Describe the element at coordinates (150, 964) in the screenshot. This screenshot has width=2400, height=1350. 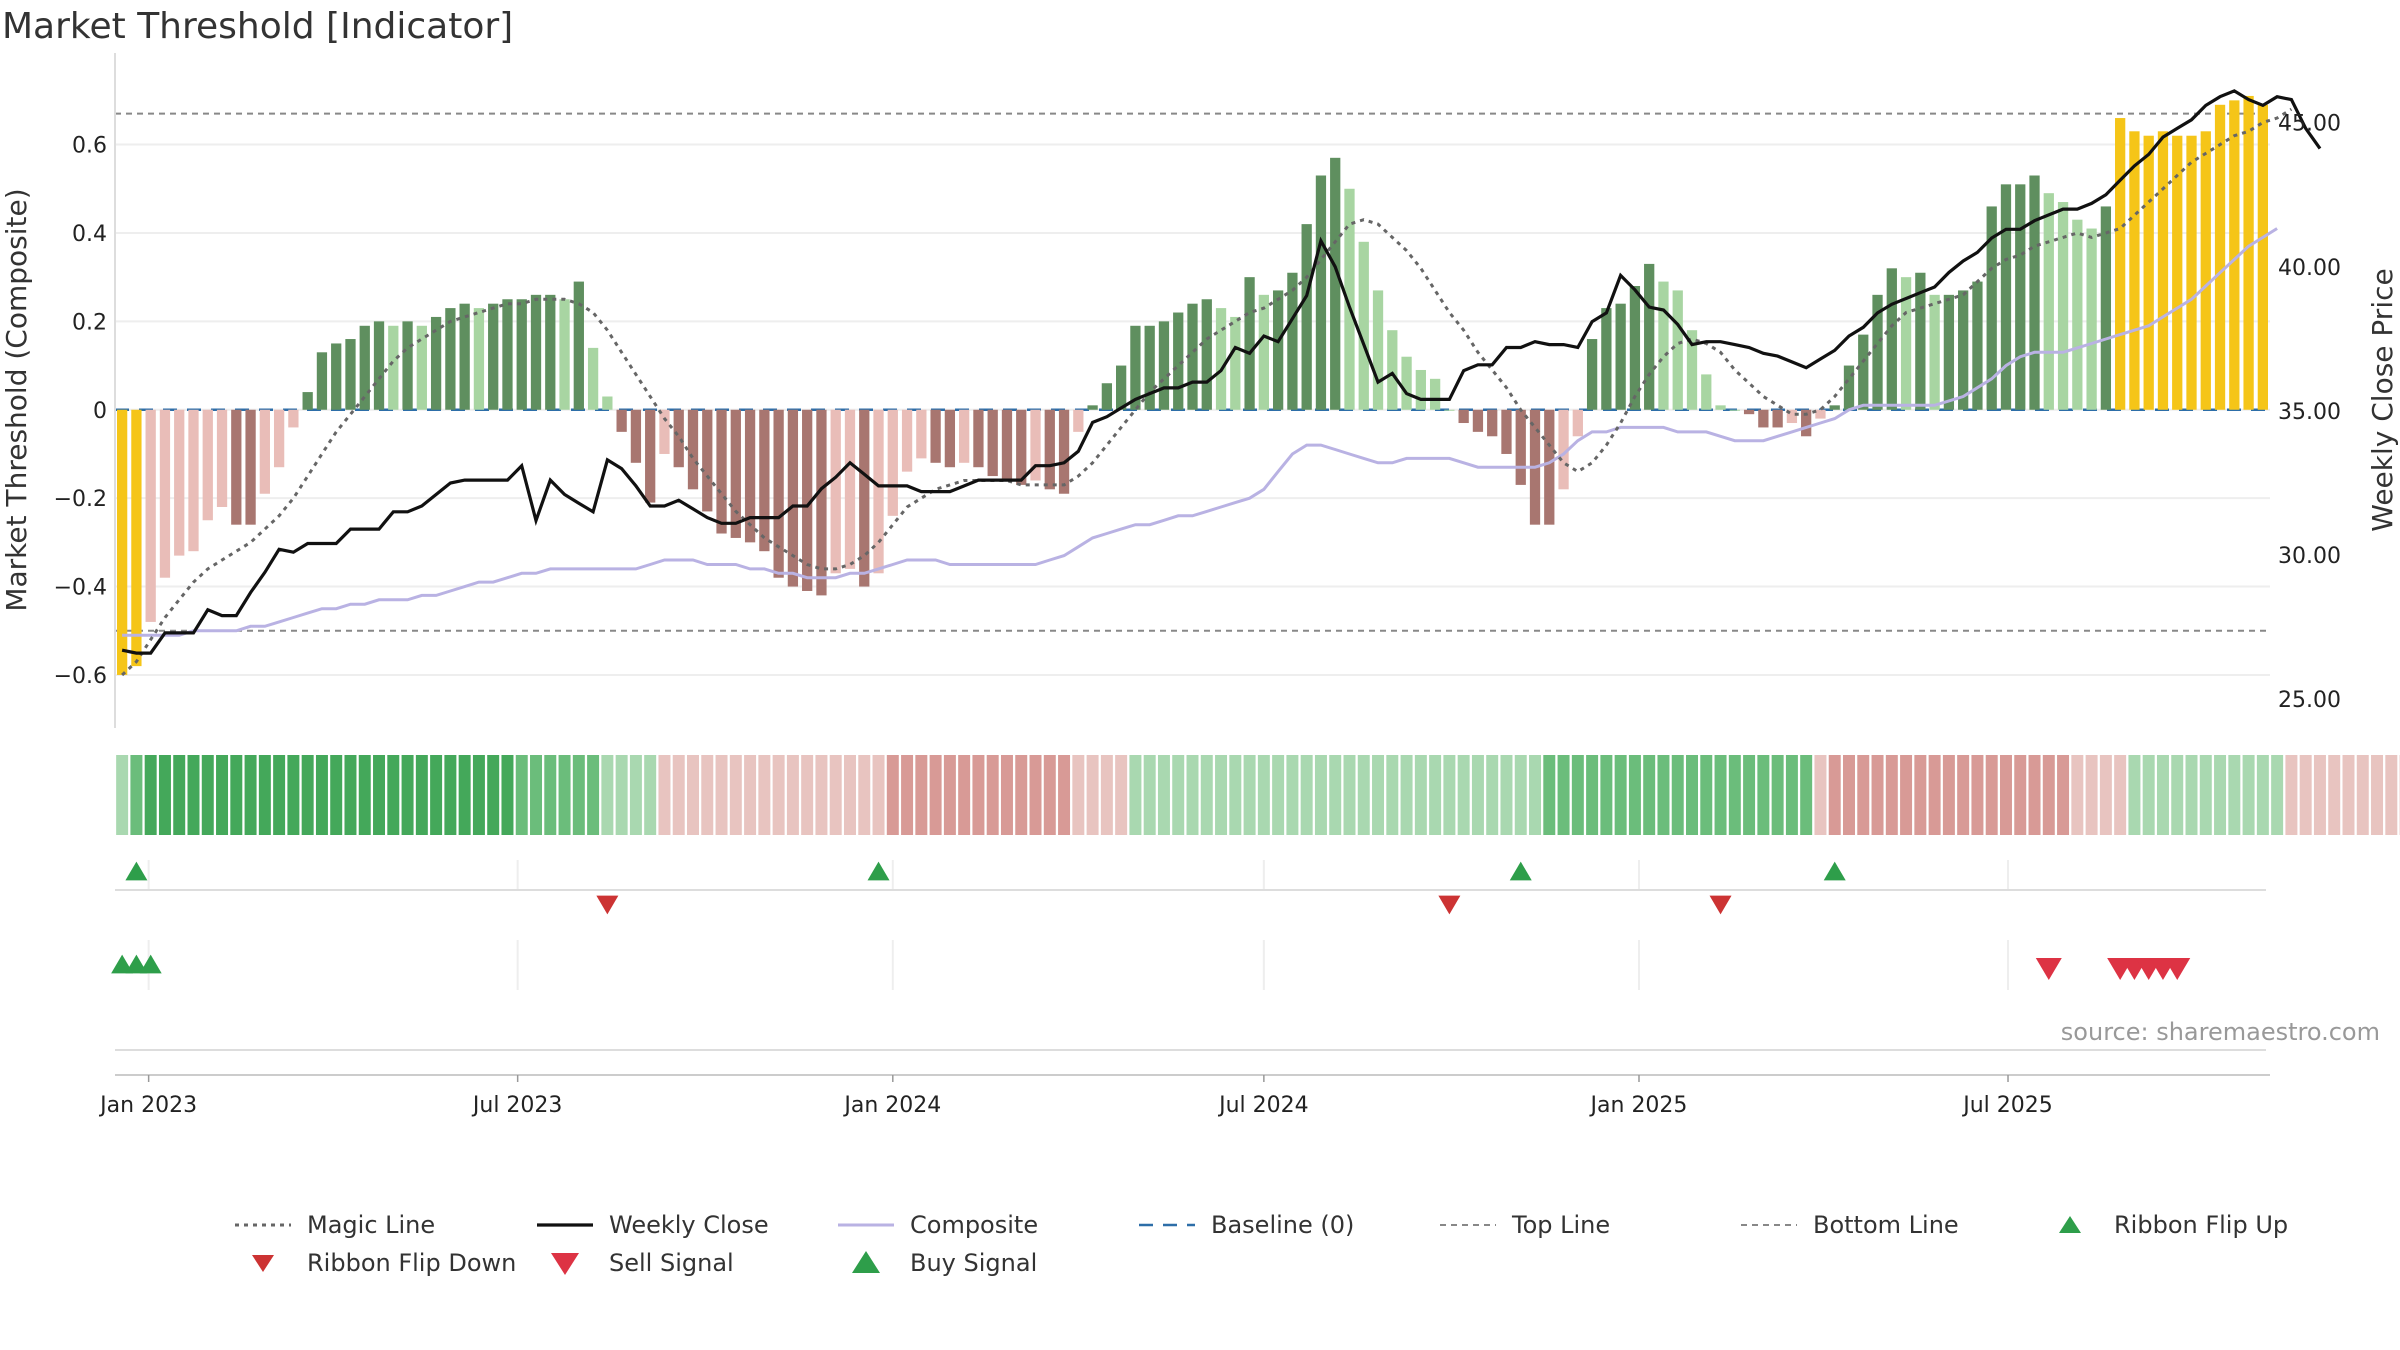
I see `buy-signal-marker` at that location.